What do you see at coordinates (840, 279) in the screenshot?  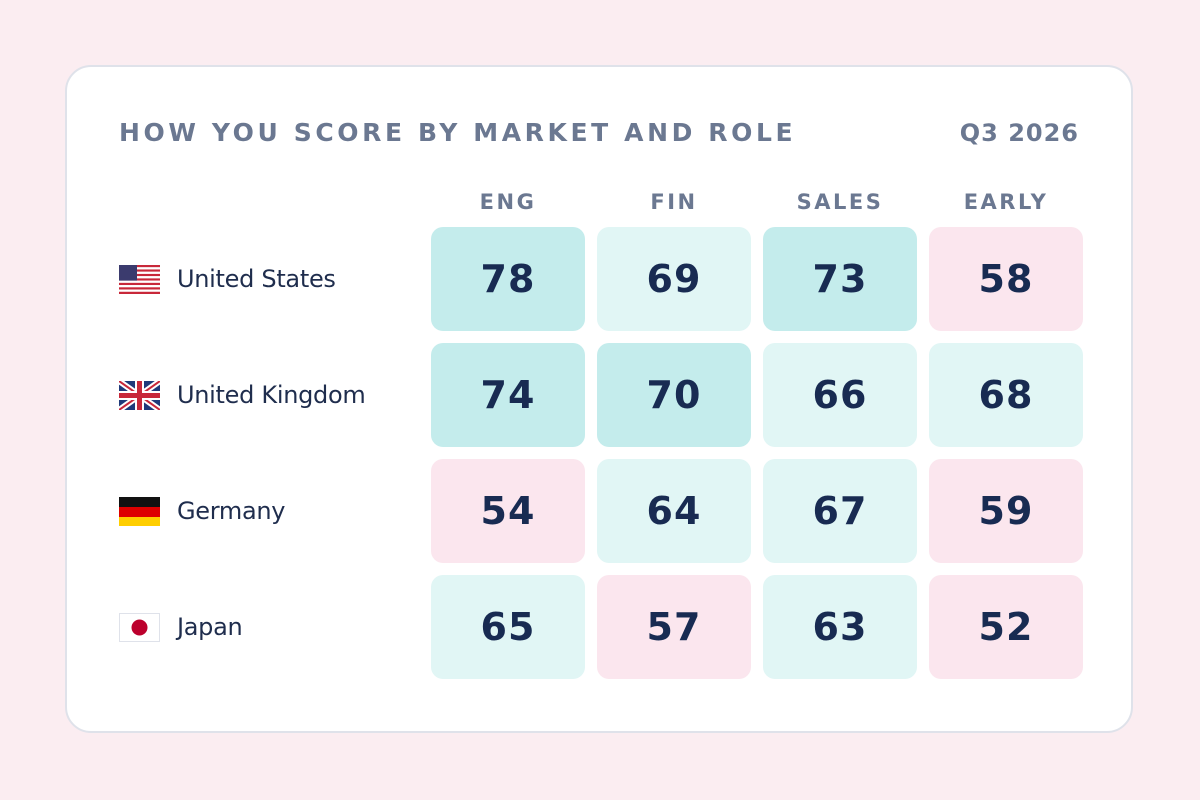 I see `heatmap-cell: 73` at bounding box center [840, 279].